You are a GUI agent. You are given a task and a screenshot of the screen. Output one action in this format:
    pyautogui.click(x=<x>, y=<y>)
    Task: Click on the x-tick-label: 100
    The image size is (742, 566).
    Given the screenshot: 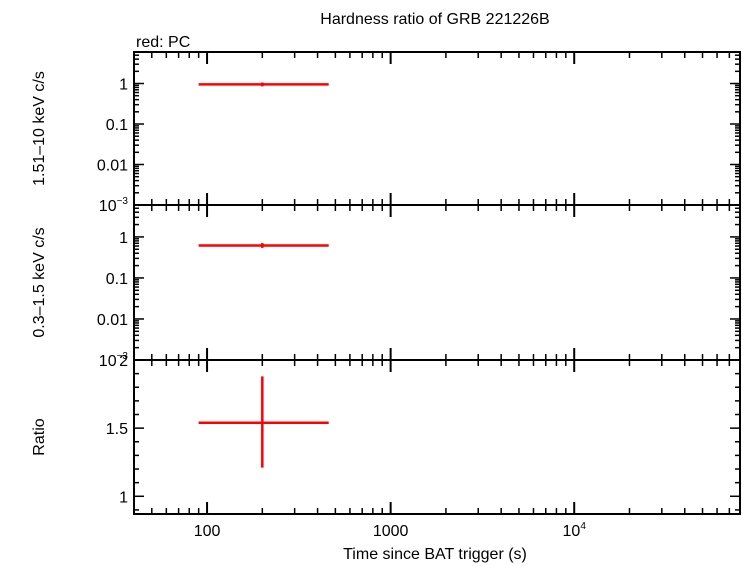 What is the action you would take?
    pyautogui.click(x=207, y=531)
    